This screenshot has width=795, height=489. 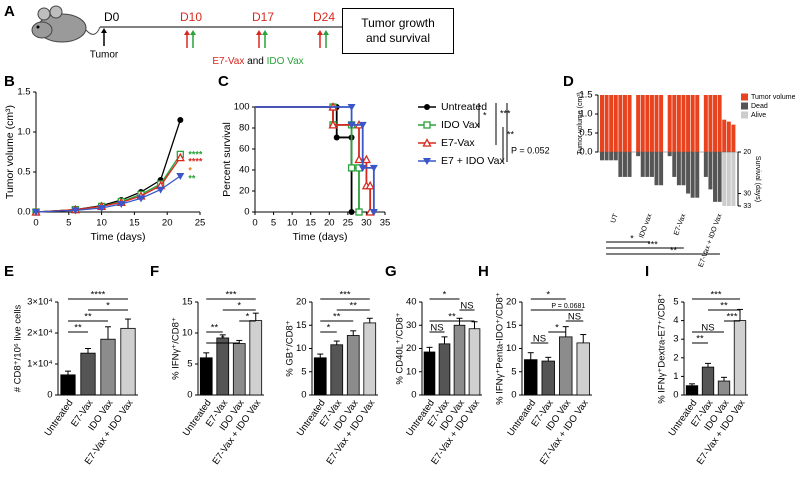 What do you see at coordinates (773, 97) in the screenshot?
I see `legend-label: Tumor volume` at bounding box center [773, 97].